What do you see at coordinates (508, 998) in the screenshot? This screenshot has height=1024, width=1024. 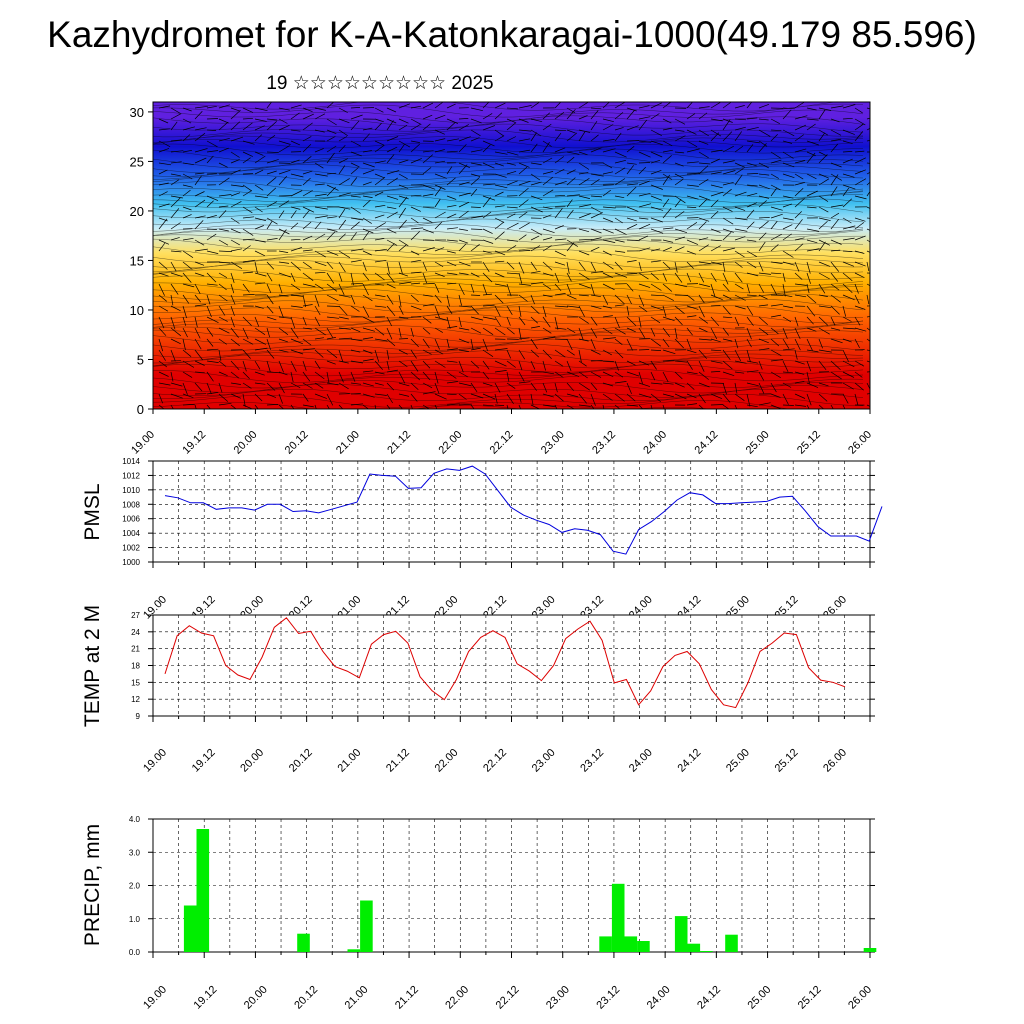 I see `precip-x-tick-label-7: 22.12` at bounding box center [508, 998].